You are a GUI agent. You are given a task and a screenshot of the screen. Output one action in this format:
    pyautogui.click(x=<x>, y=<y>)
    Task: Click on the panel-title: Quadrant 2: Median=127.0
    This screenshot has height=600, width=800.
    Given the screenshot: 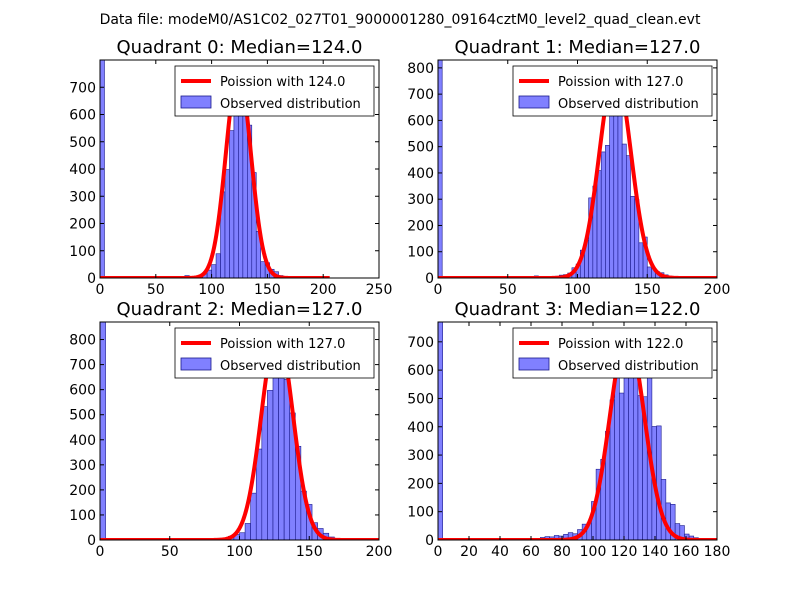 What is the action you would take?
    pyautogui.click(x=240, y=309)
    